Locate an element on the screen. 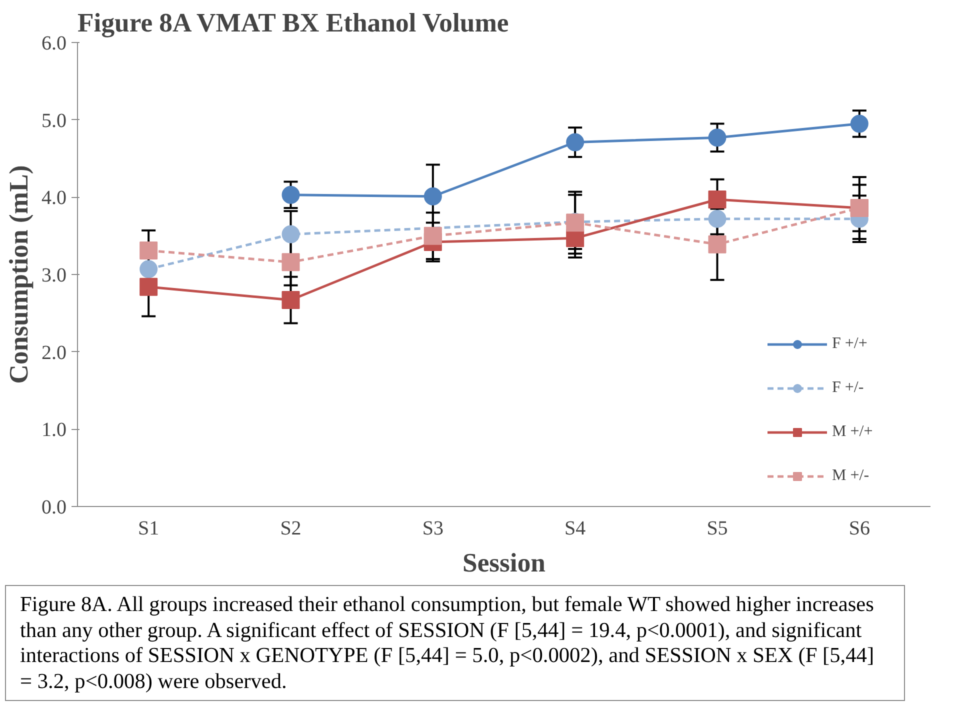  y-tick-label: 5.0 is located at coordinates (54, 121).